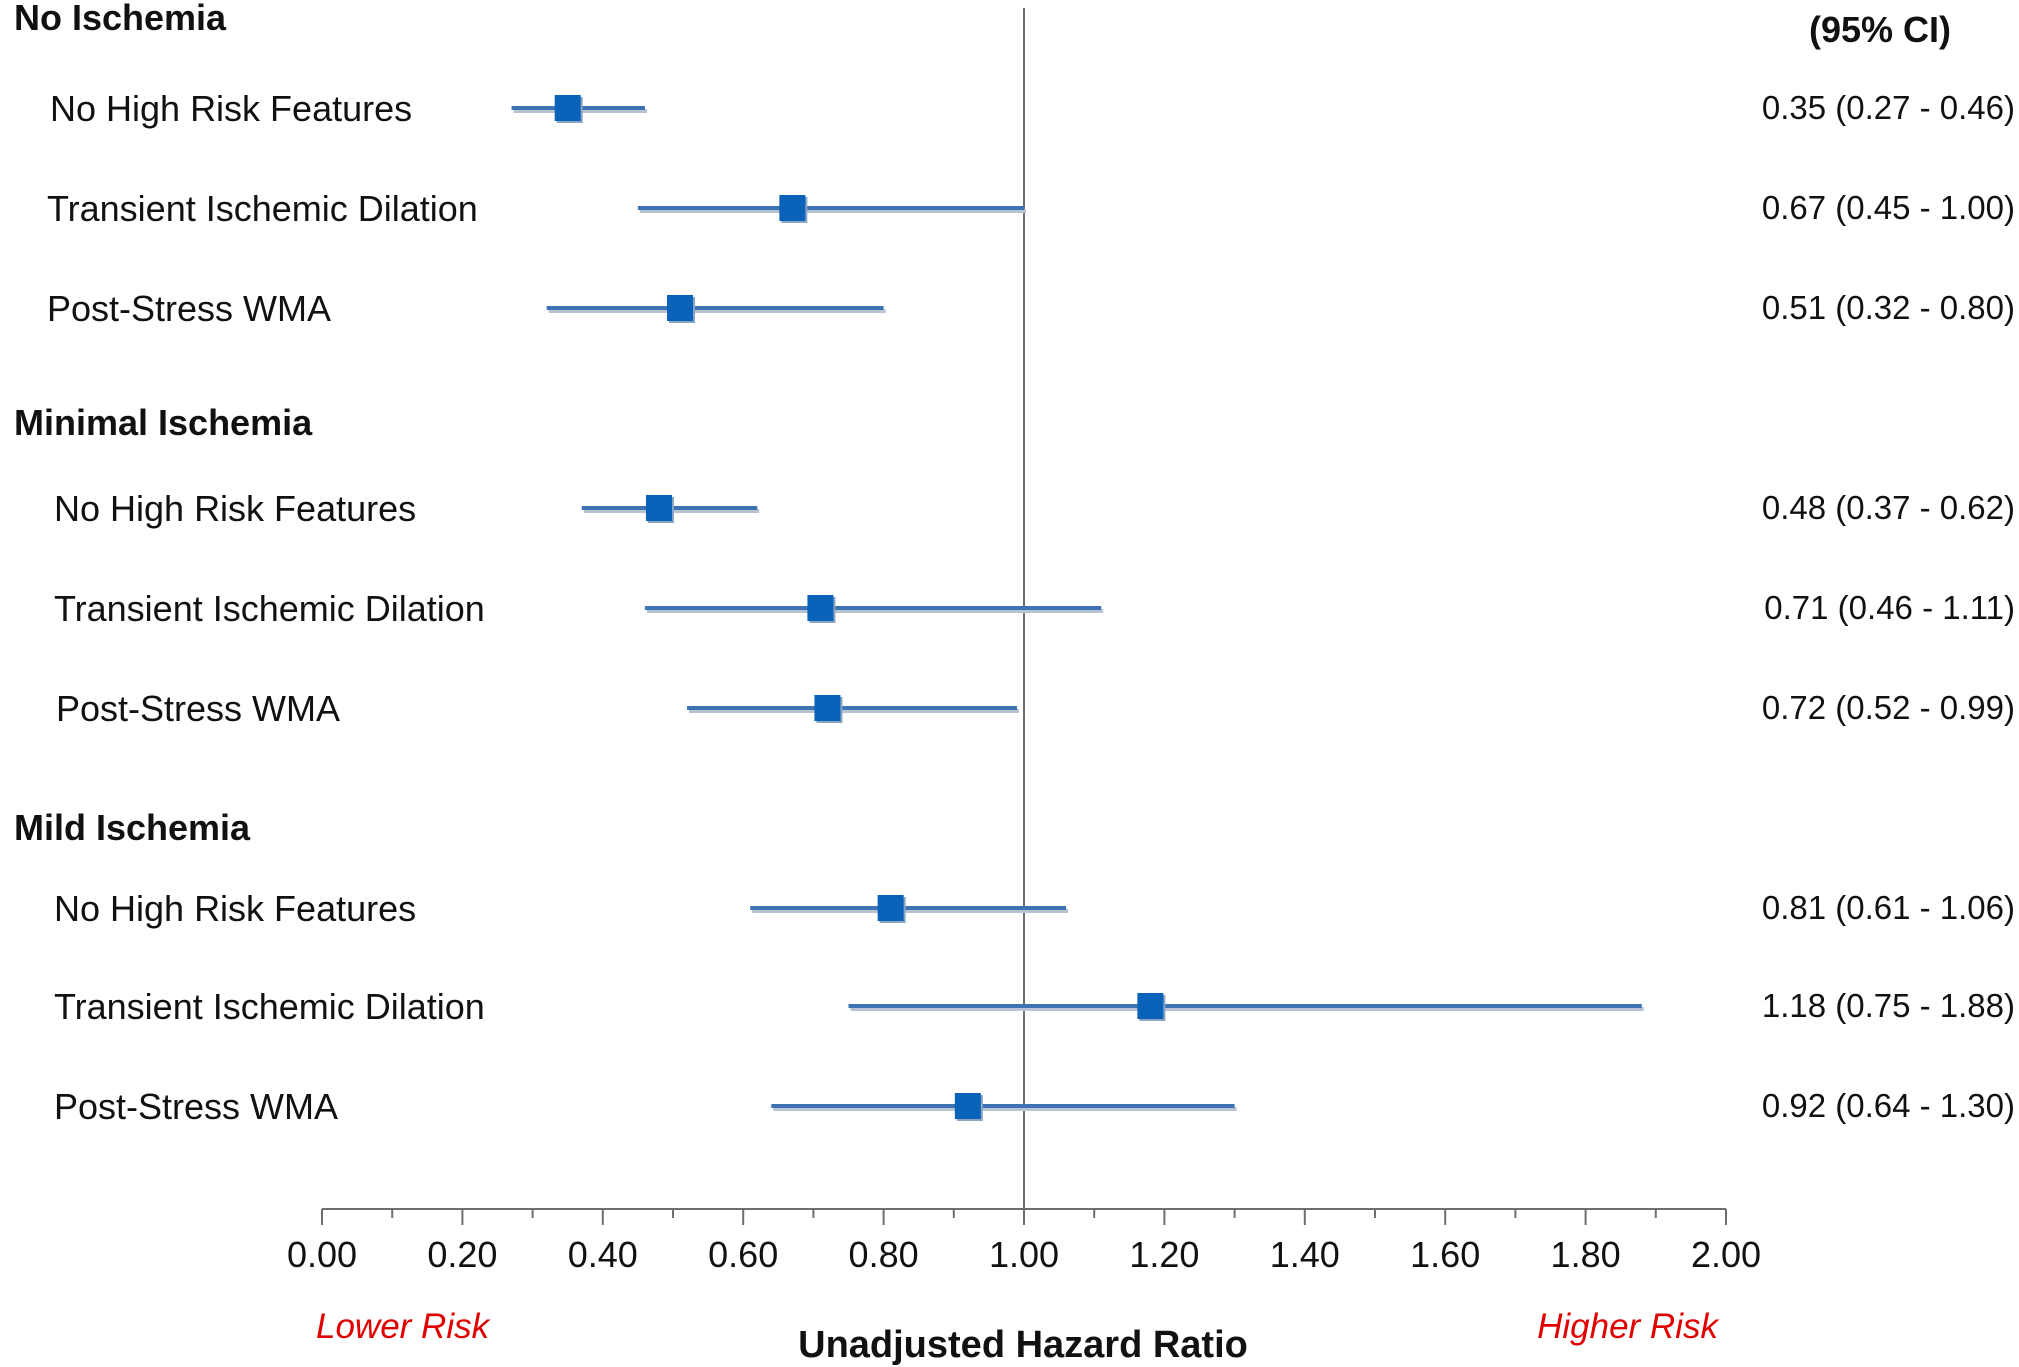  I want to click on x-tick-label: 0.60, so click(743, 1254).